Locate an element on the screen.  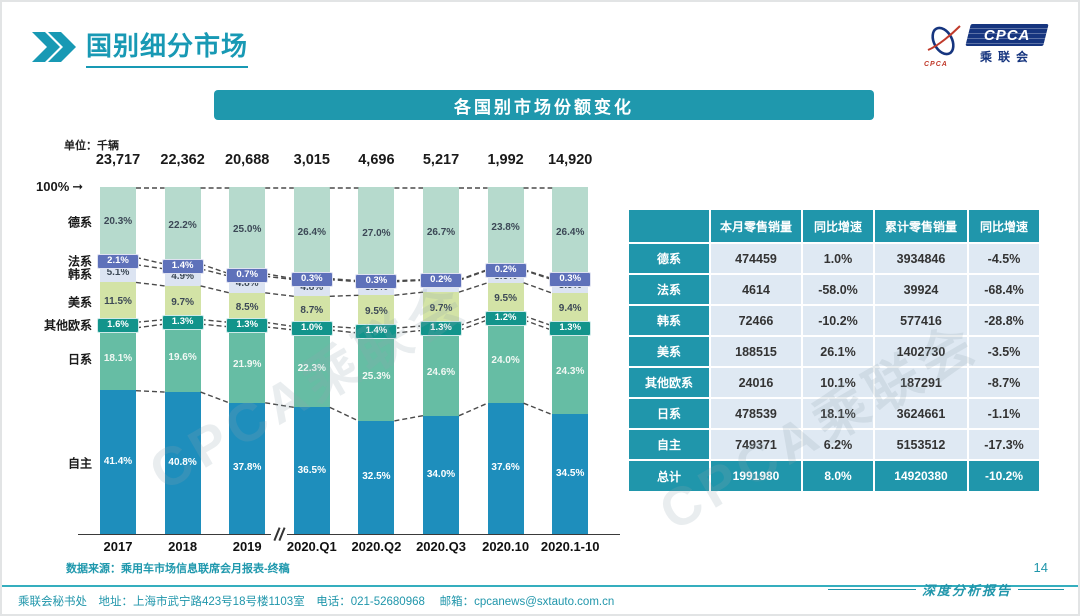
segment: 41.4% is located at coordinates (118, 462).